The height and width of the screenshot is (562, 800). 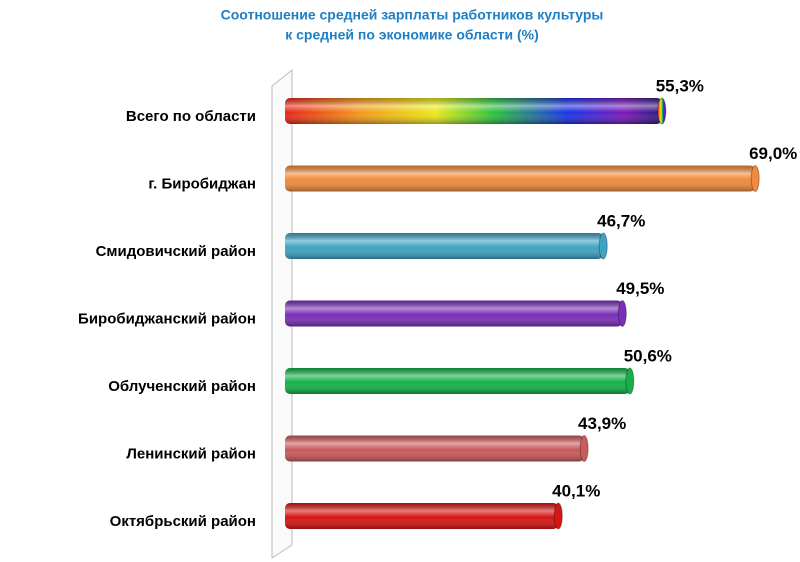 I want to click on value-label: 55,3%, so click(x=680, y=85).